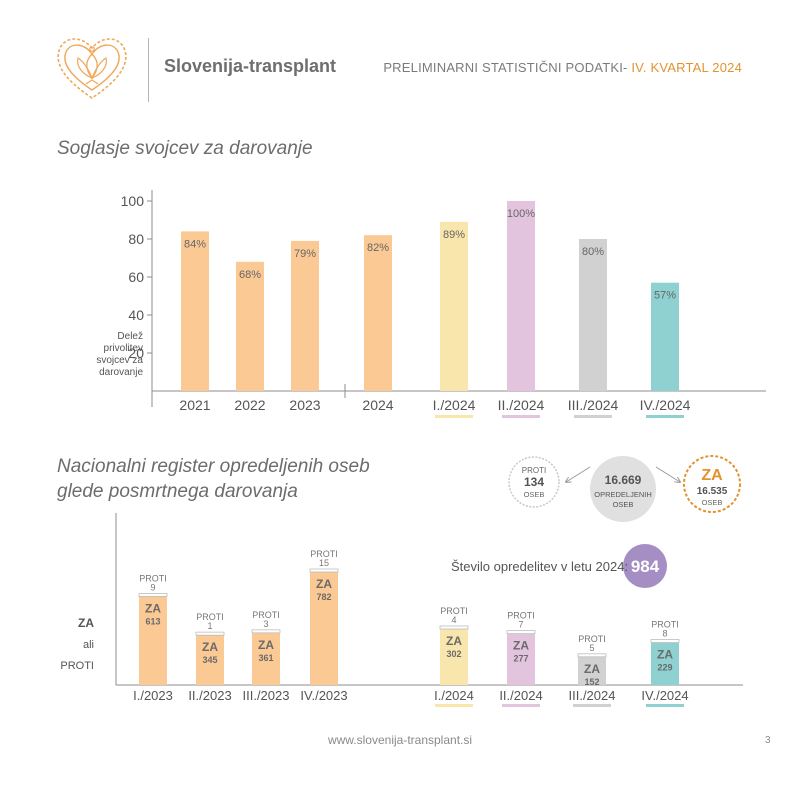 Image resolution: width=800 pixels, height=800 pixels. What do you see at coordinates (323, 695) in the screenshot?
I see `x-tick-label: IV./2023` at bounding box center [323, 695].